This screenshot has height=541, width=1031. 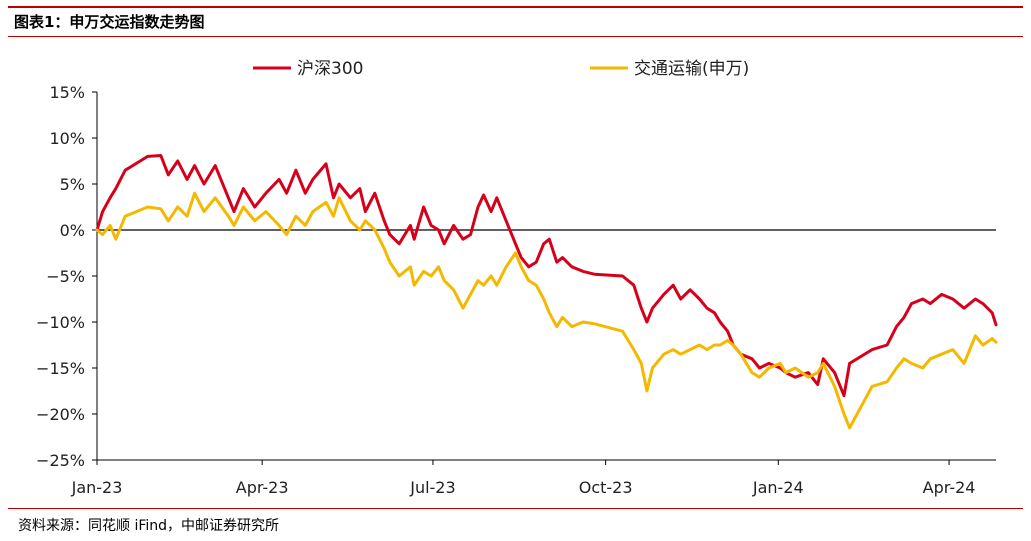 What do you see at coordinates (432, 487) in the screenshot?
I see `x-tick-label: Jul-23` at bounding box center [432, 487].